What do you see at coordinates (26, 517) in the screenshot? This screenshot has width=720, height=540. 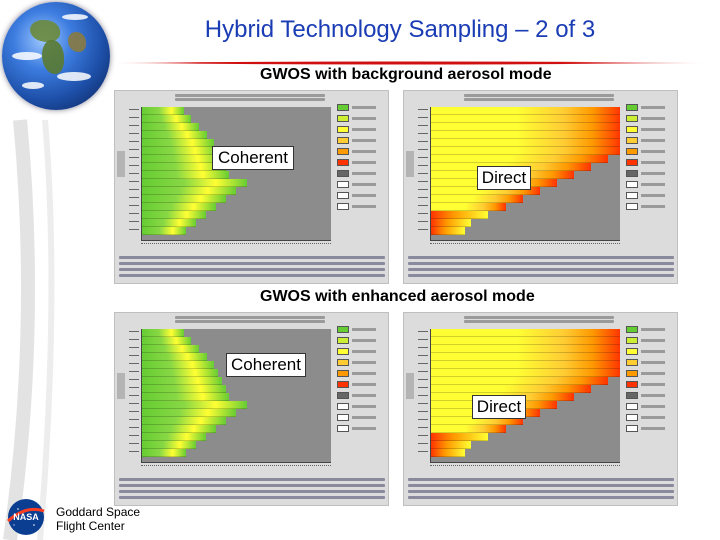 I see `nasa-logo-text: NASA` at bounding box center [26, 517].